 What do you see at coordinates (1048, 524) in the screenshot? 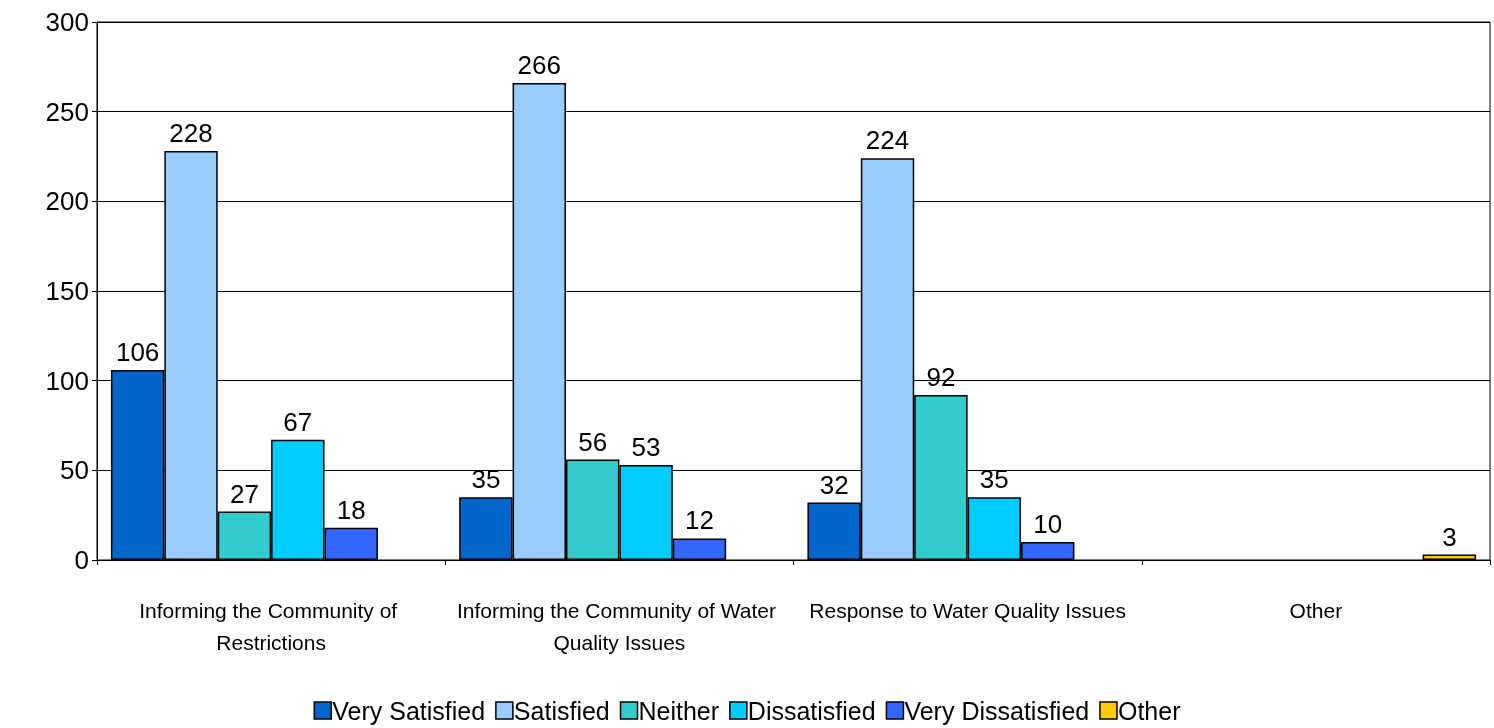
I see `data-label: 10` at bounding box center [1048, 524].